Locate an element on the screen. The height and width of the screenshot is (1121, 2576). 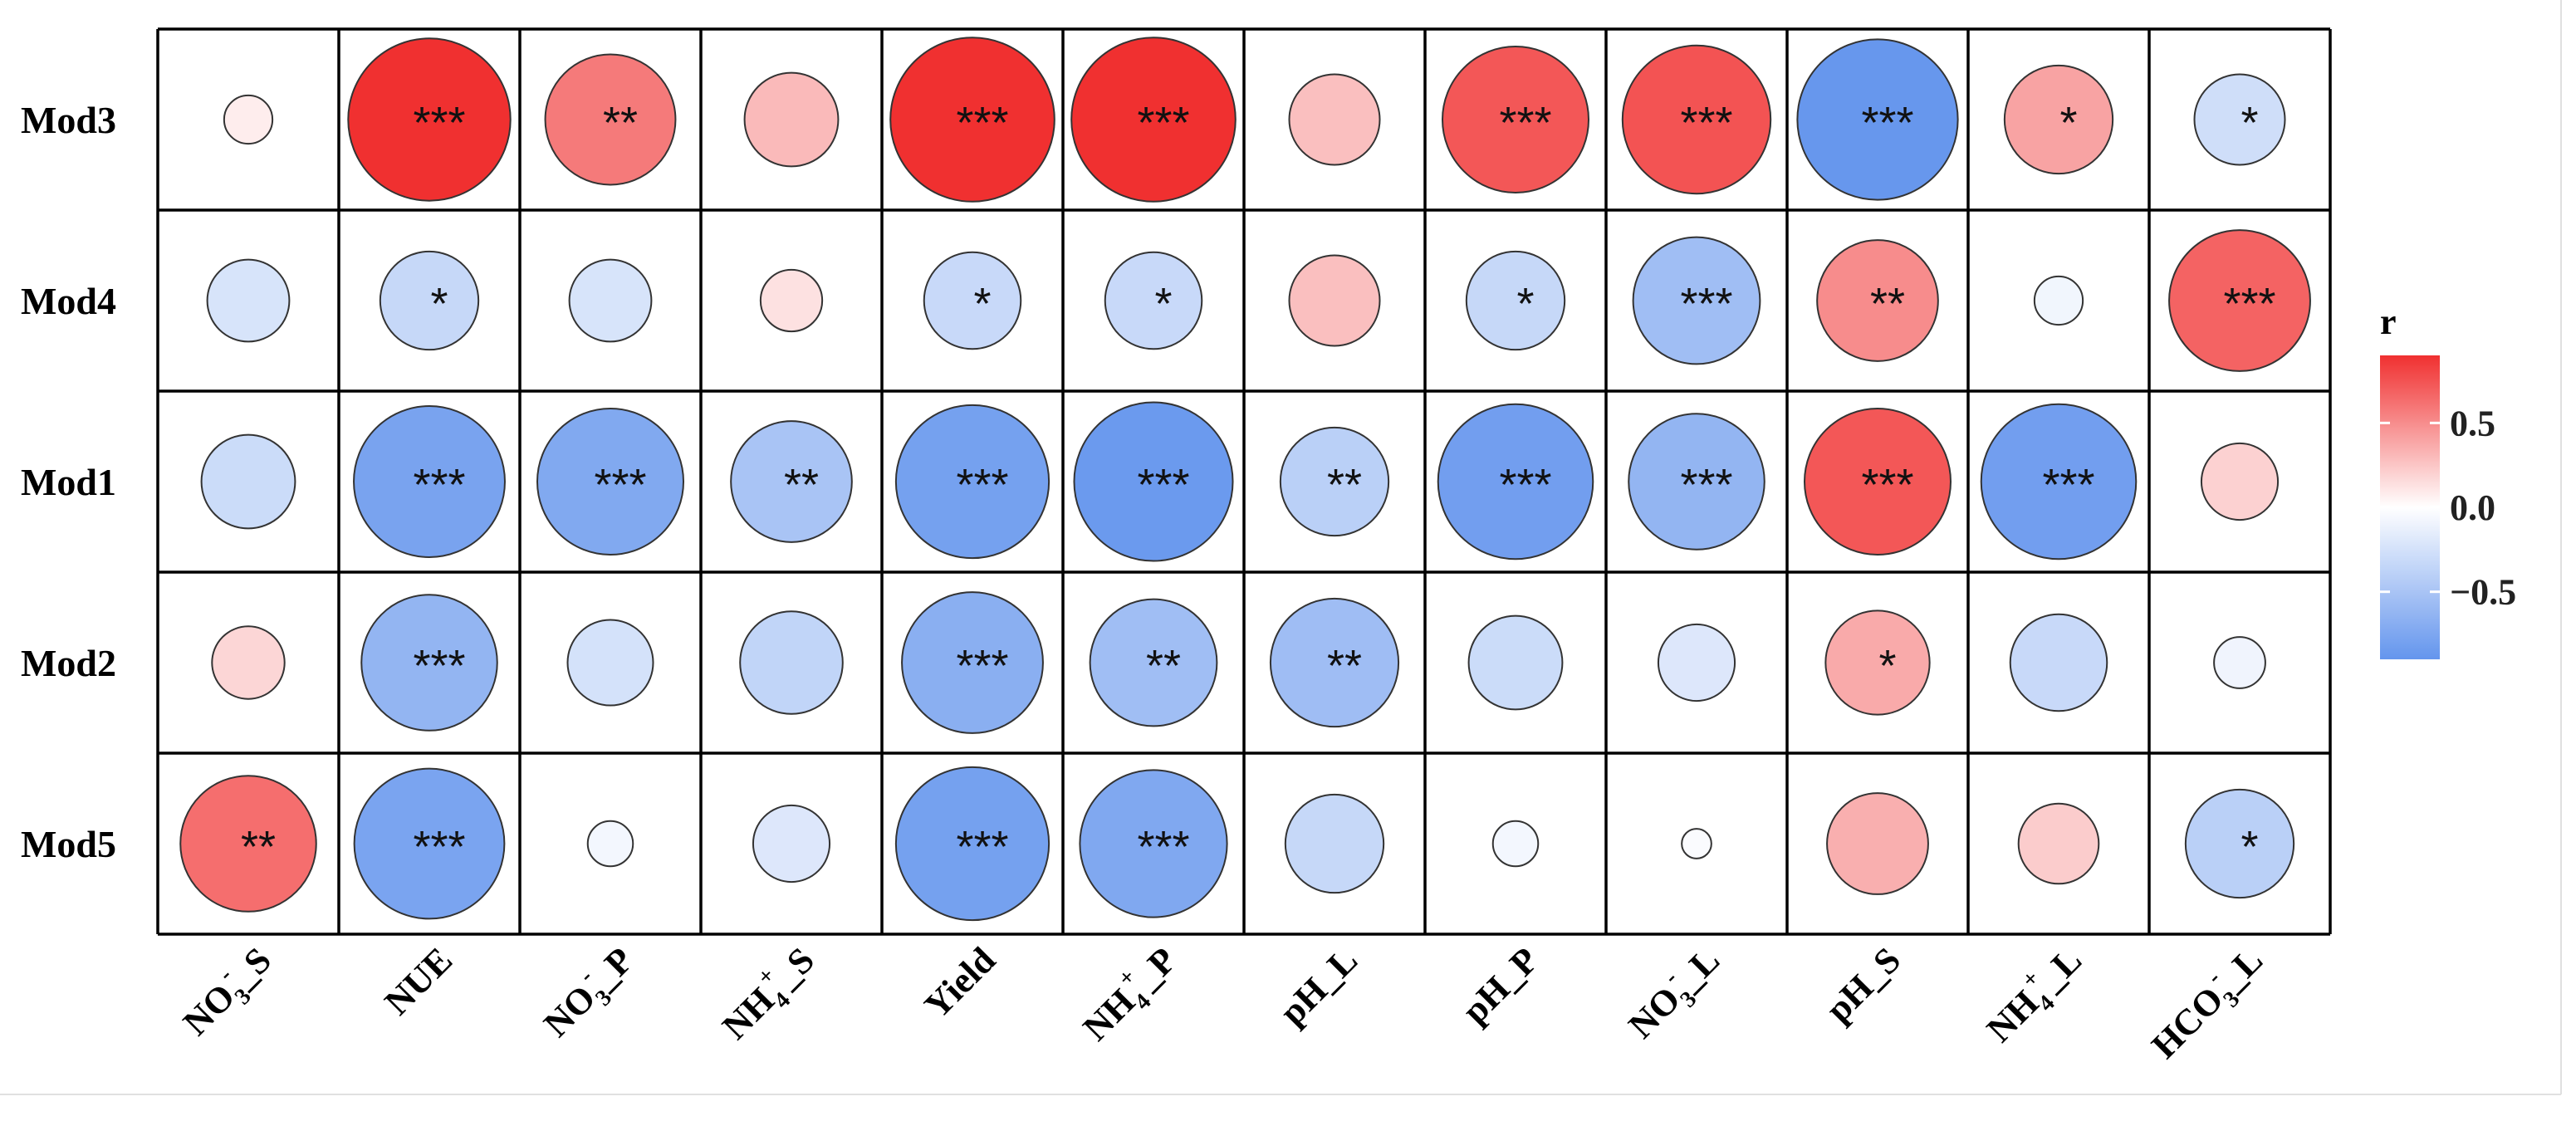
legend-title: r is located at coordinates (2388, 322).